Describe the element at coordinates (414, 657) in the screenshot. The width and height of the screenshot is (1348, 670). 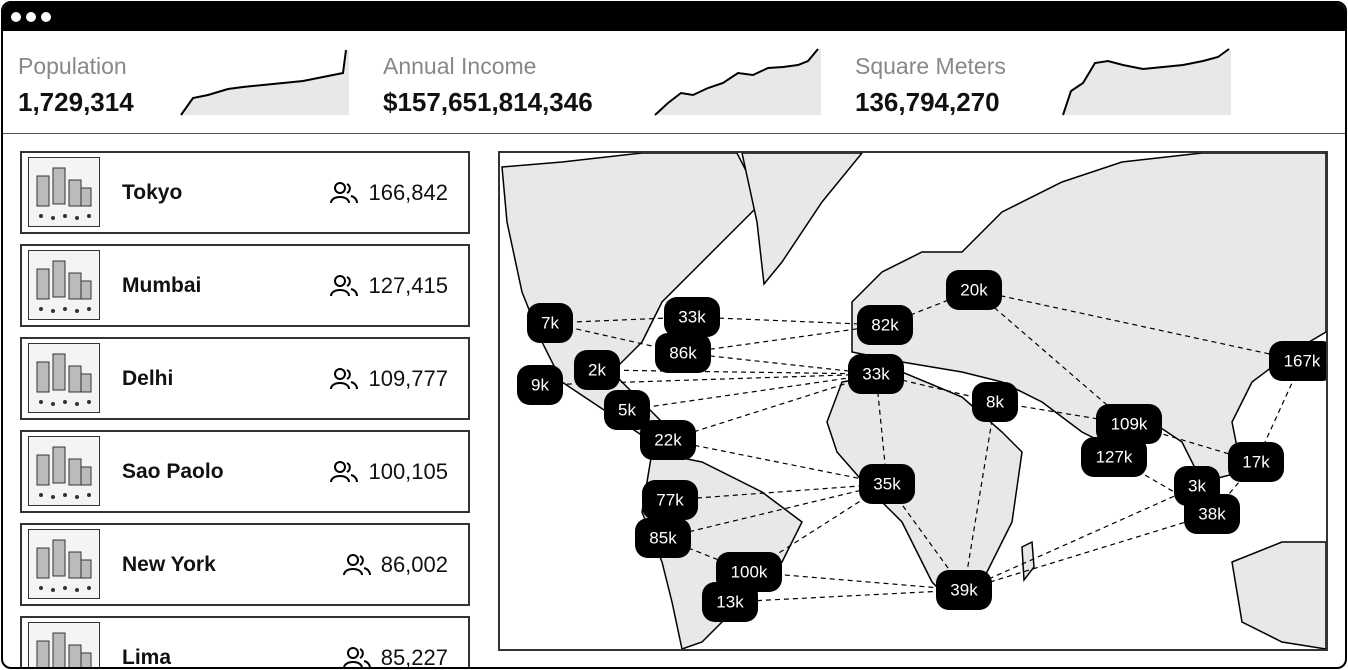
I see `population-value: 85,227` at that location.